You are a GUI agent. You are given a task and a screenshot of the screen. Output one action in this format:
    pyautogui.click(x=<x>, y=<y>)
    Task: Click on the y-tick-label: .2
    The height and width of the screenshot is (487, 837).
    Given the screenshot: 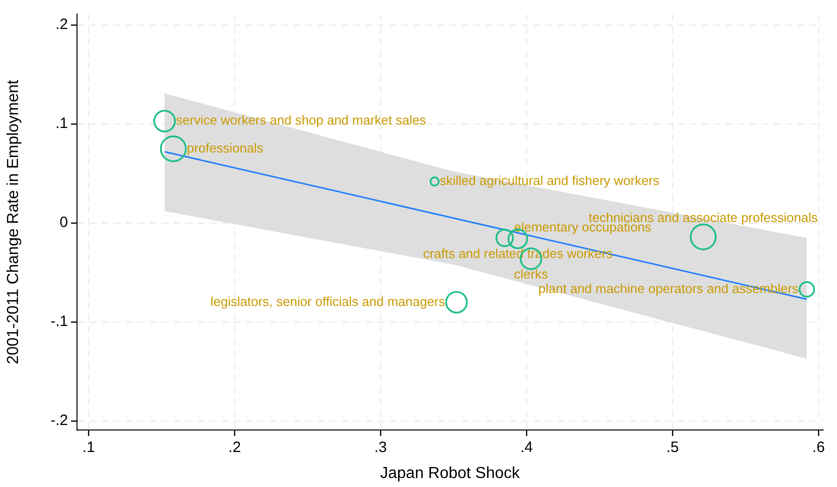 What is the action you would take?
    pyautogui.click(x=61, y=25)
    